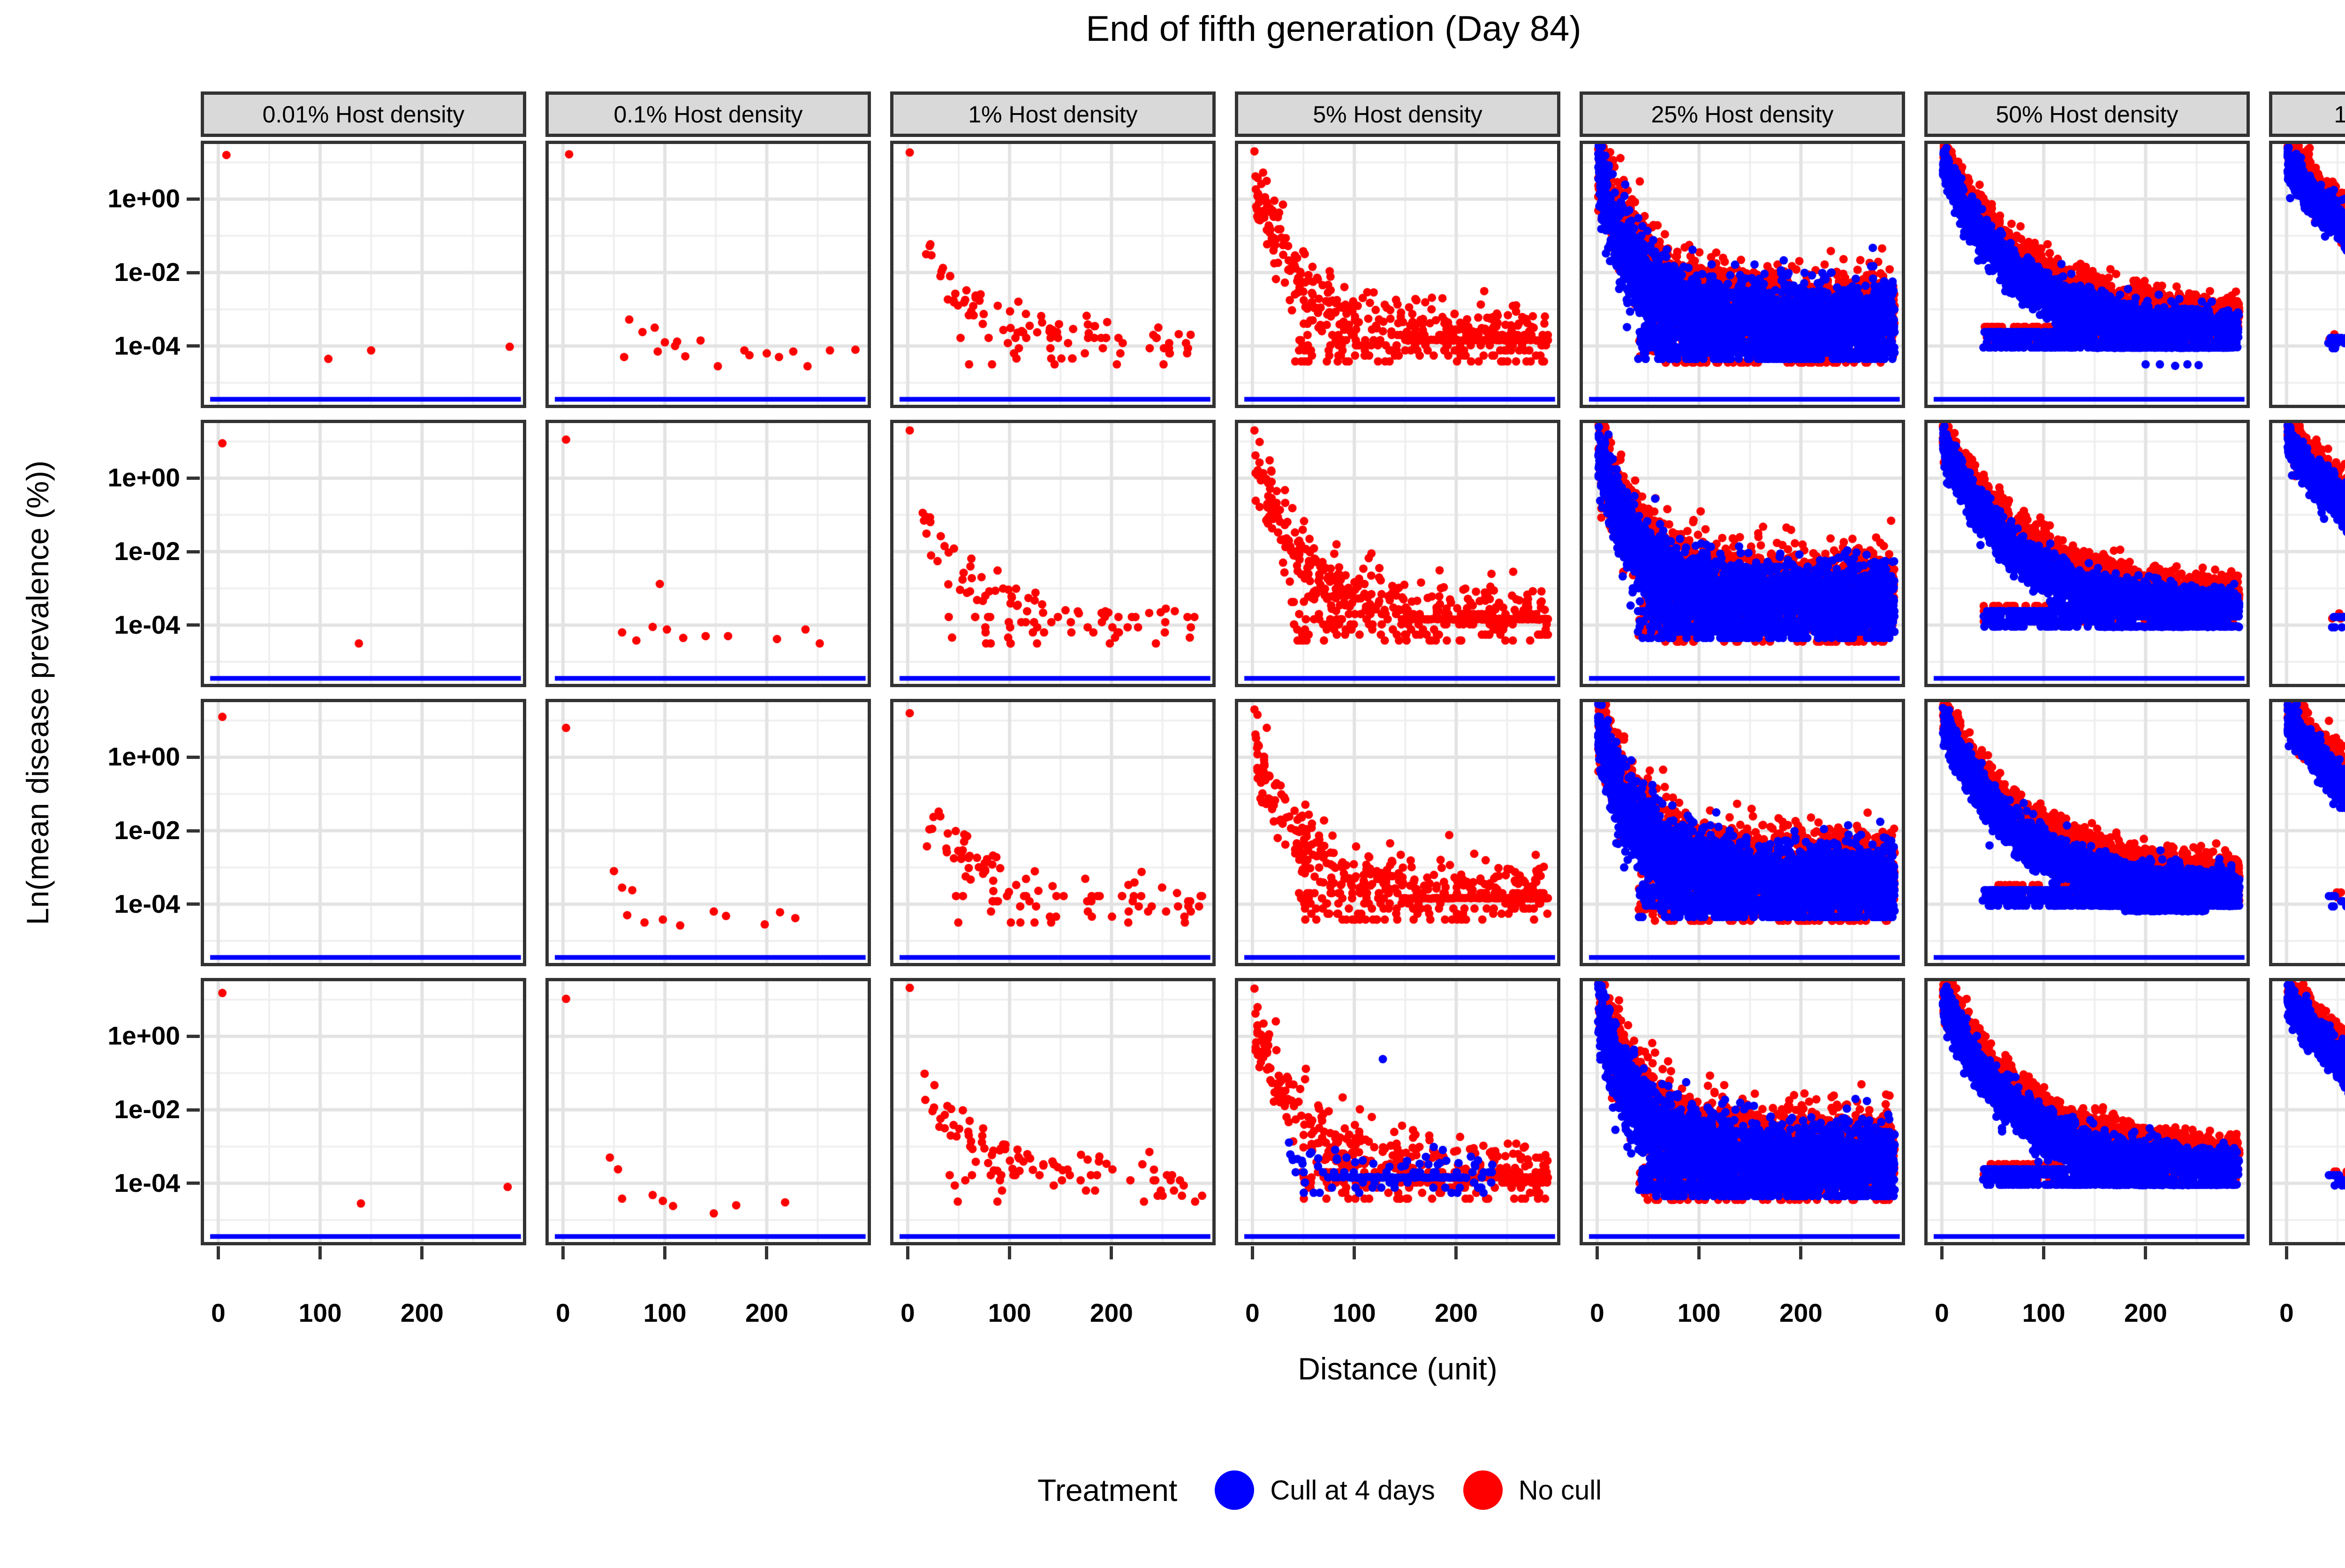 This screenshot has width=2345, height=1568. Describe the element at coordinates (363, 114) in the screenshot. I see `facet-strip-col: 0.01% Host density` at that location.